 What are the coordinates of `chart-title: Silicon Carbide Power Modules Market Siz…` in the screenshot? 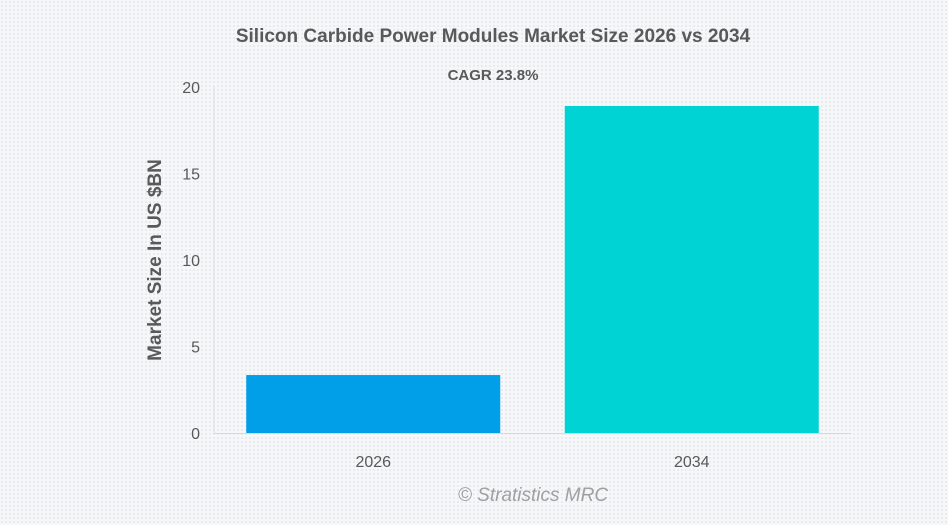 It's located at (493, 36).